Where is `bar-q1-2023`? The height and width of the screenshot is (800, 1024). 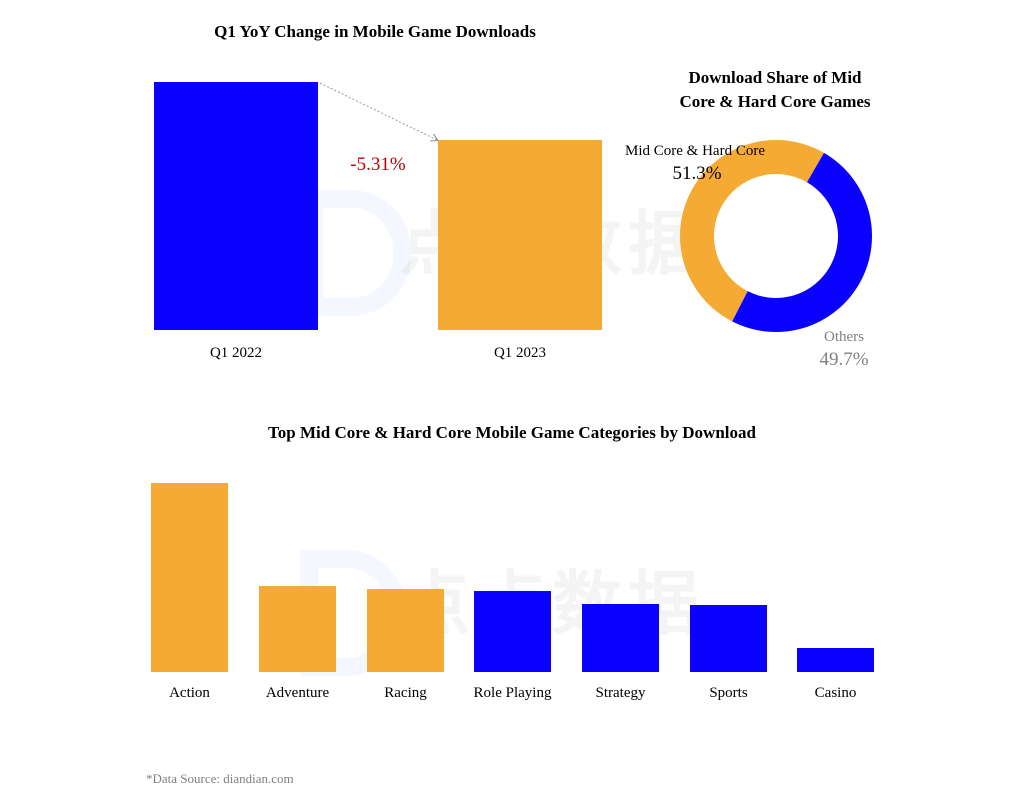 bar-q1-2023 is located at coordinates (520, 235).